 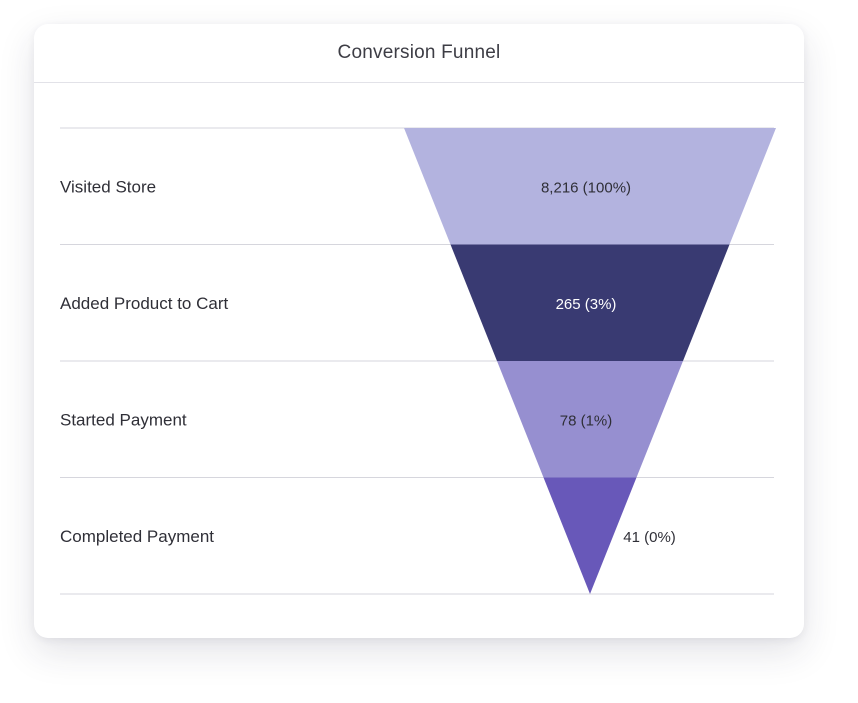 What do you see at coordinates (586, 187) in the screenshot?
I see `value-label: 8,216 (100%)` at bounding box center [586, 187].